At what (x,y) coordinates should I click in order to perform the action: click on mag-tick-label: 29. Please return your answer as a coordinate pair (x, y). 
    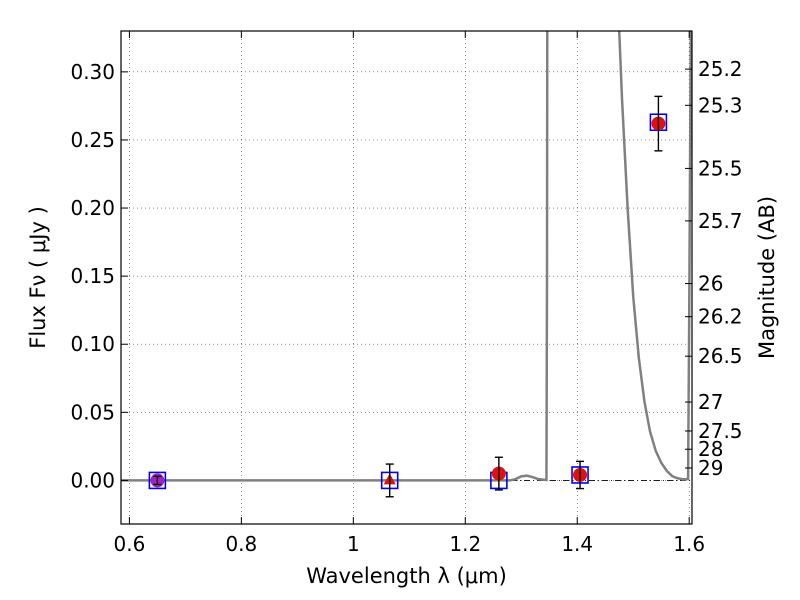
    Looking at the image, I should click on (710, 468).